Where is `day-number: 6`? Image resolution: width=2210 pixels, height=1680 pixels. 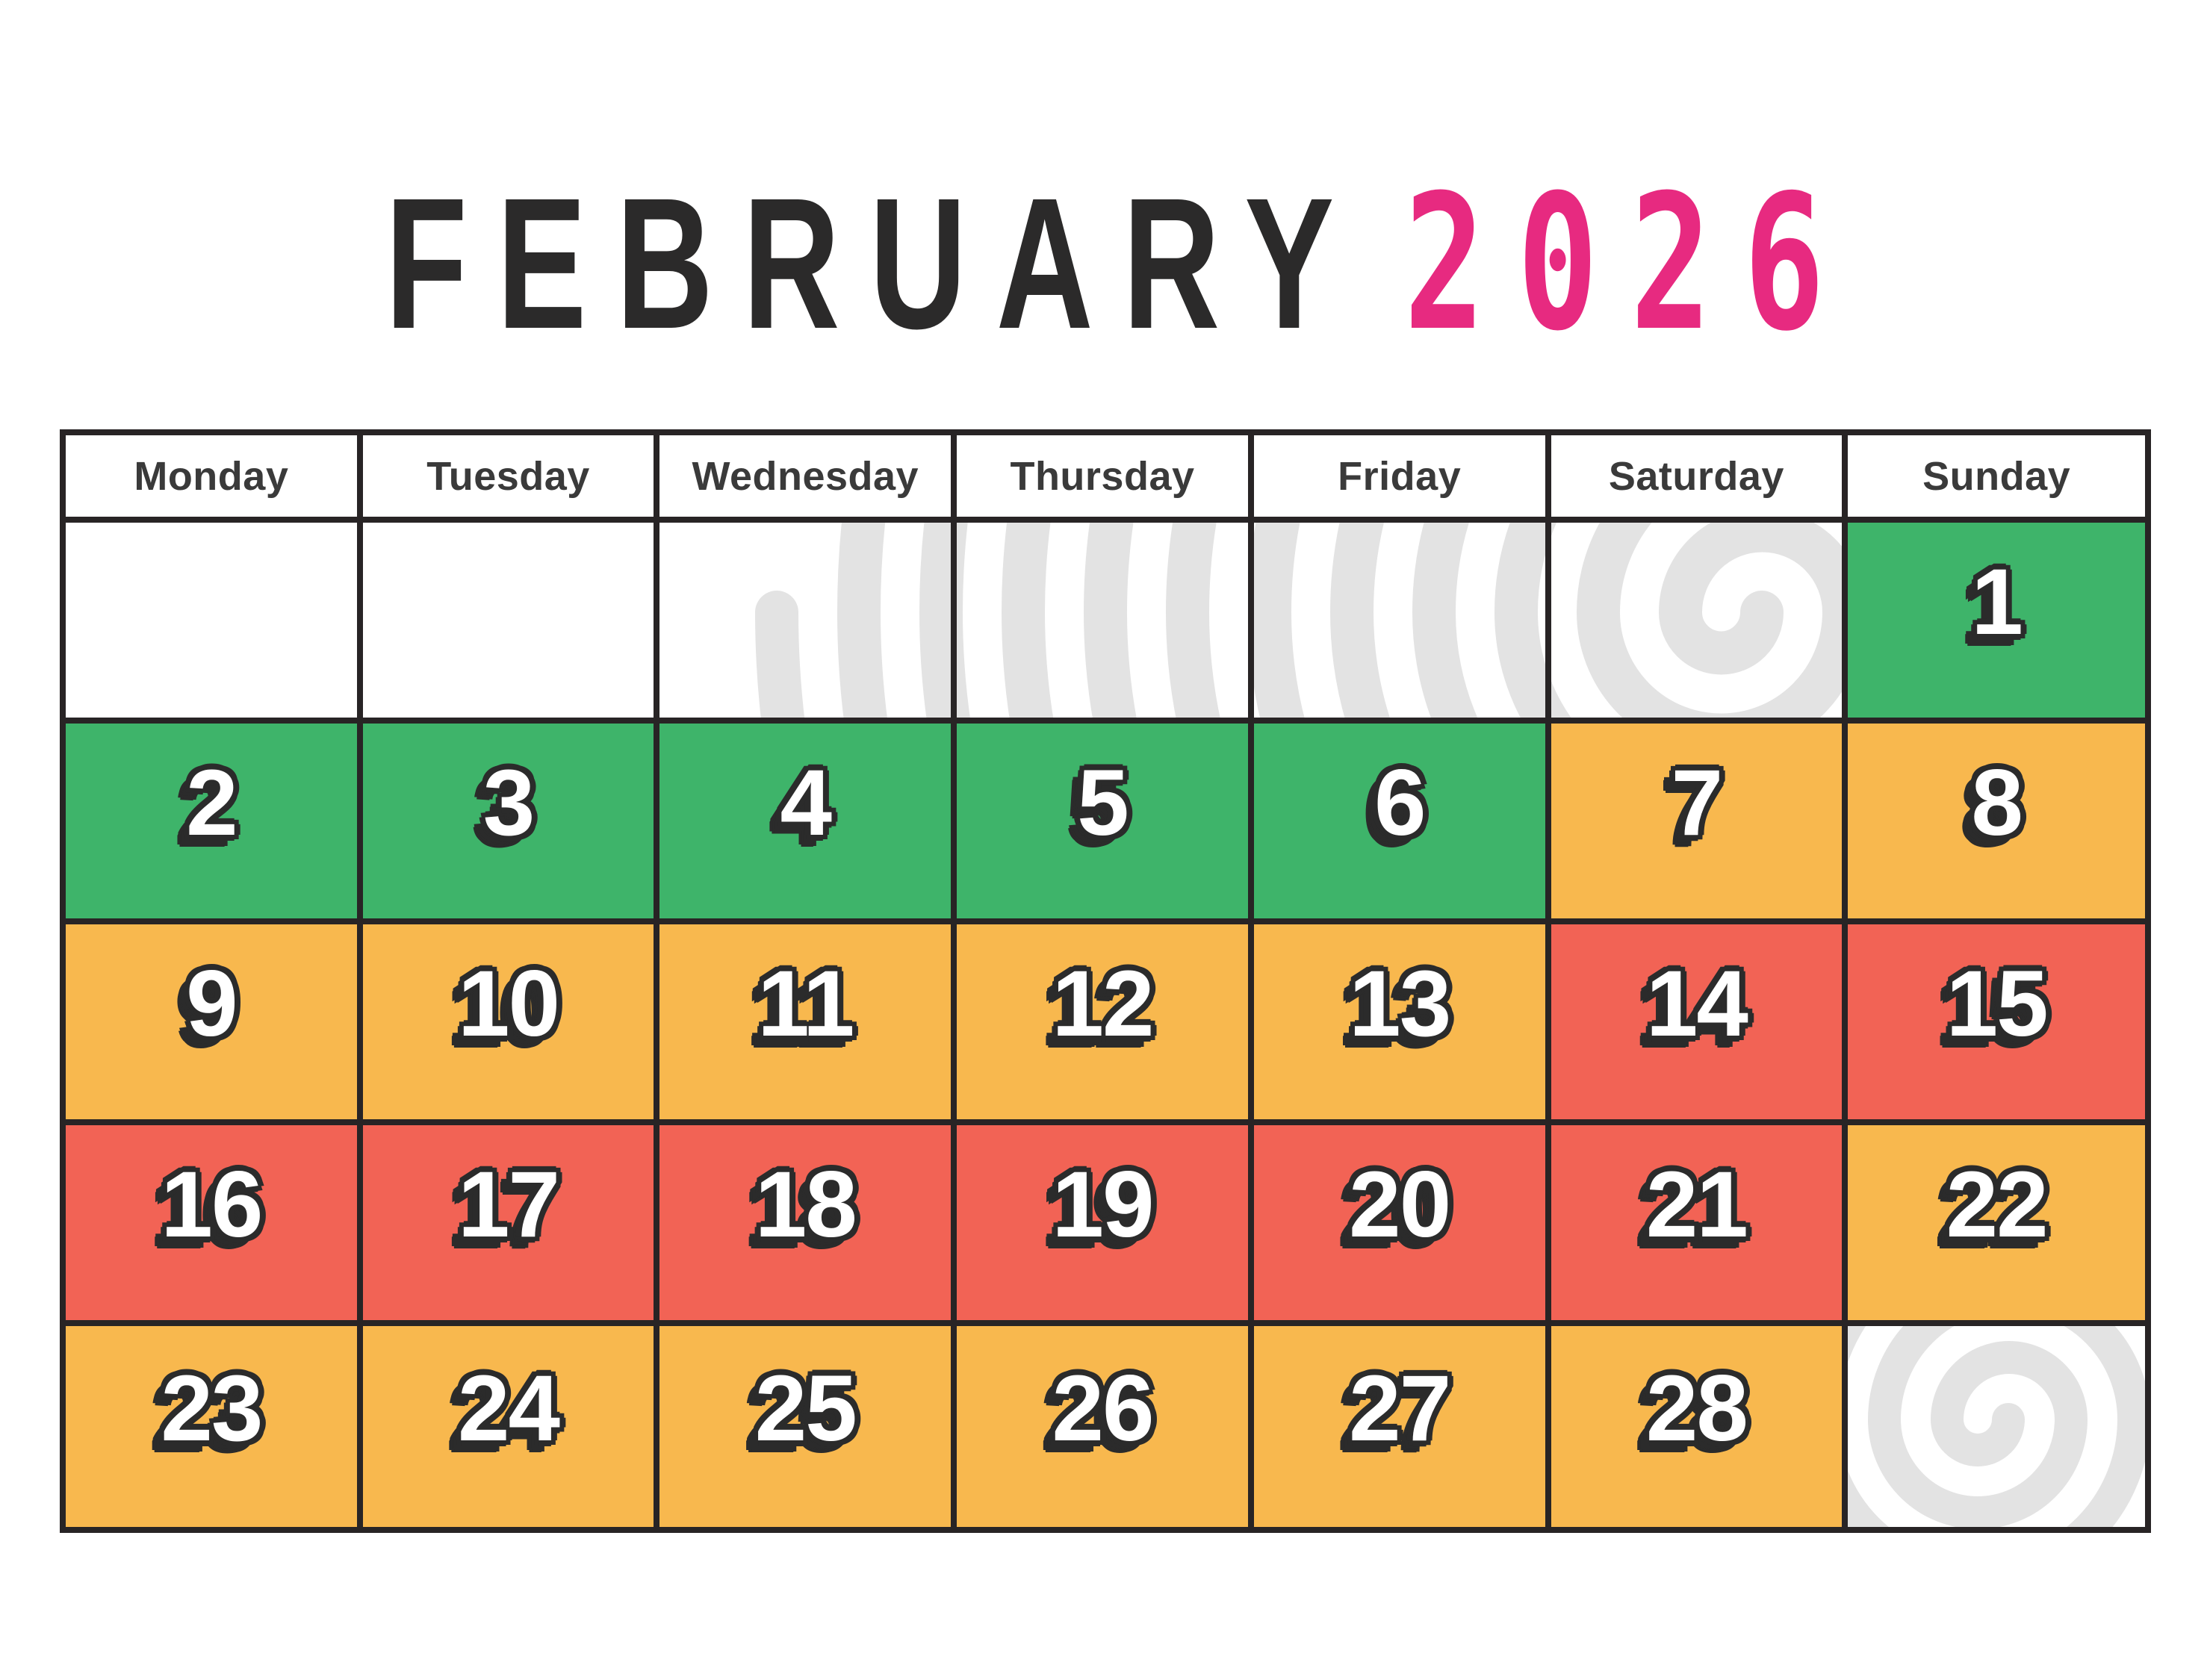
day-number: 6 is located at coordinates (1400, 803).